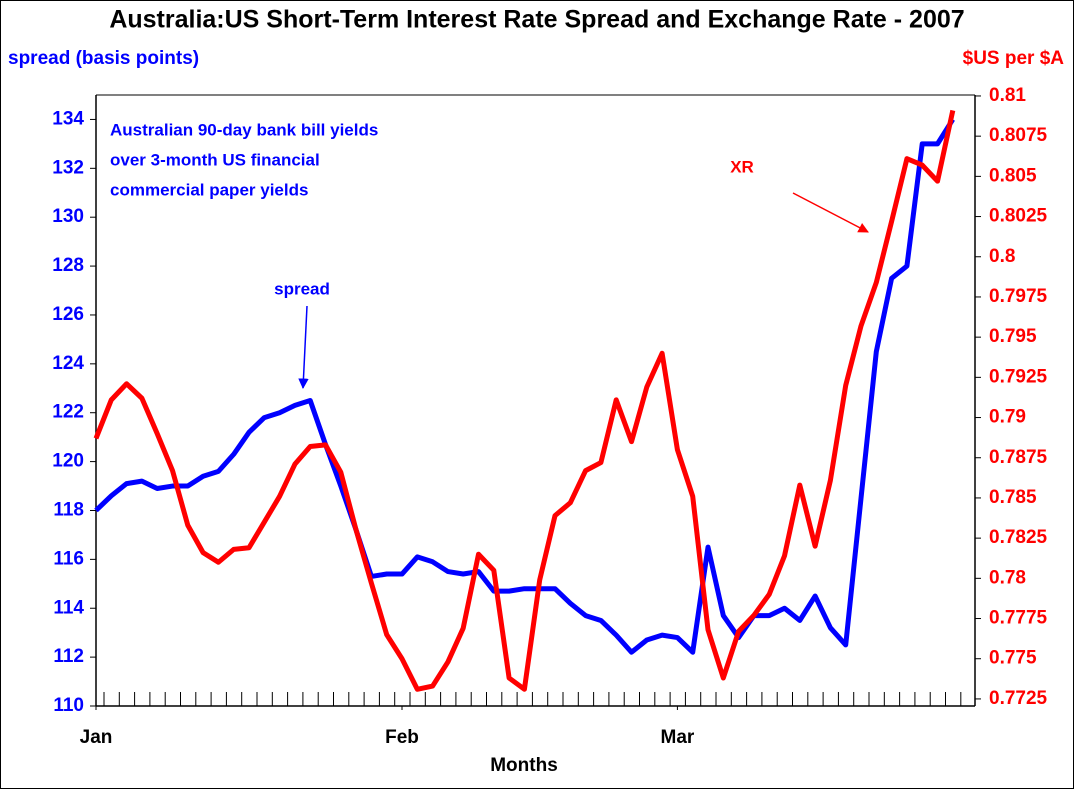 Image resolution: width=1074 pixels, height=789 pixels. What do you see at coordinates (68, 118) in the screenshot?
I see `y-tick-label: 134` at bounding box center [68, 118].